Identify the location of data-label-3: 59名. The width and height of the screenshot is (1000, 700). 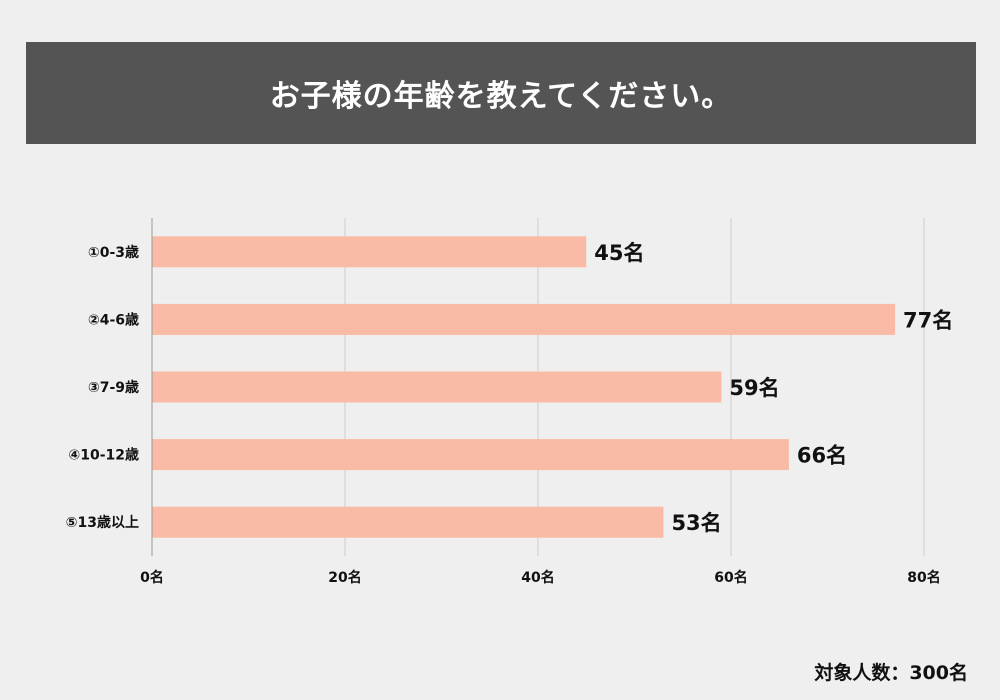
(754, 388).